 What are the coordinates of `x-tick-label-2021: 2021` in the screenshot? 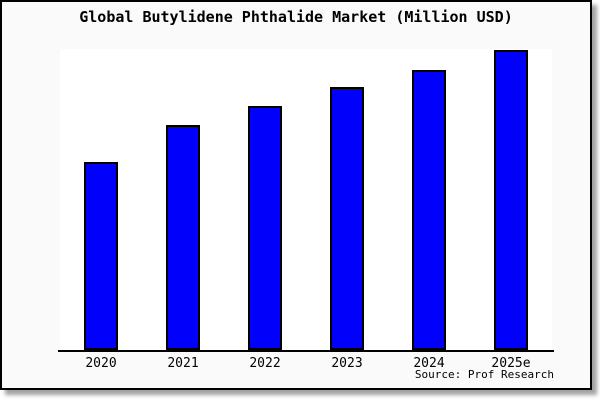 It's located at (183, 363).